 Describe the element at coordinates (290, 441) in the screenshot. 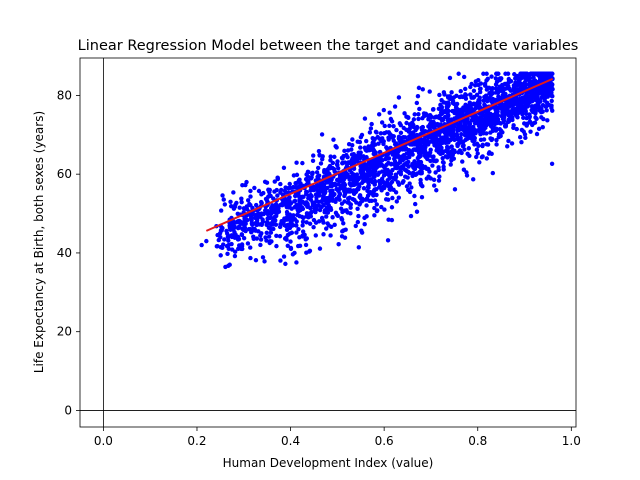

I see `x-tick-label: 0.4` at that location.